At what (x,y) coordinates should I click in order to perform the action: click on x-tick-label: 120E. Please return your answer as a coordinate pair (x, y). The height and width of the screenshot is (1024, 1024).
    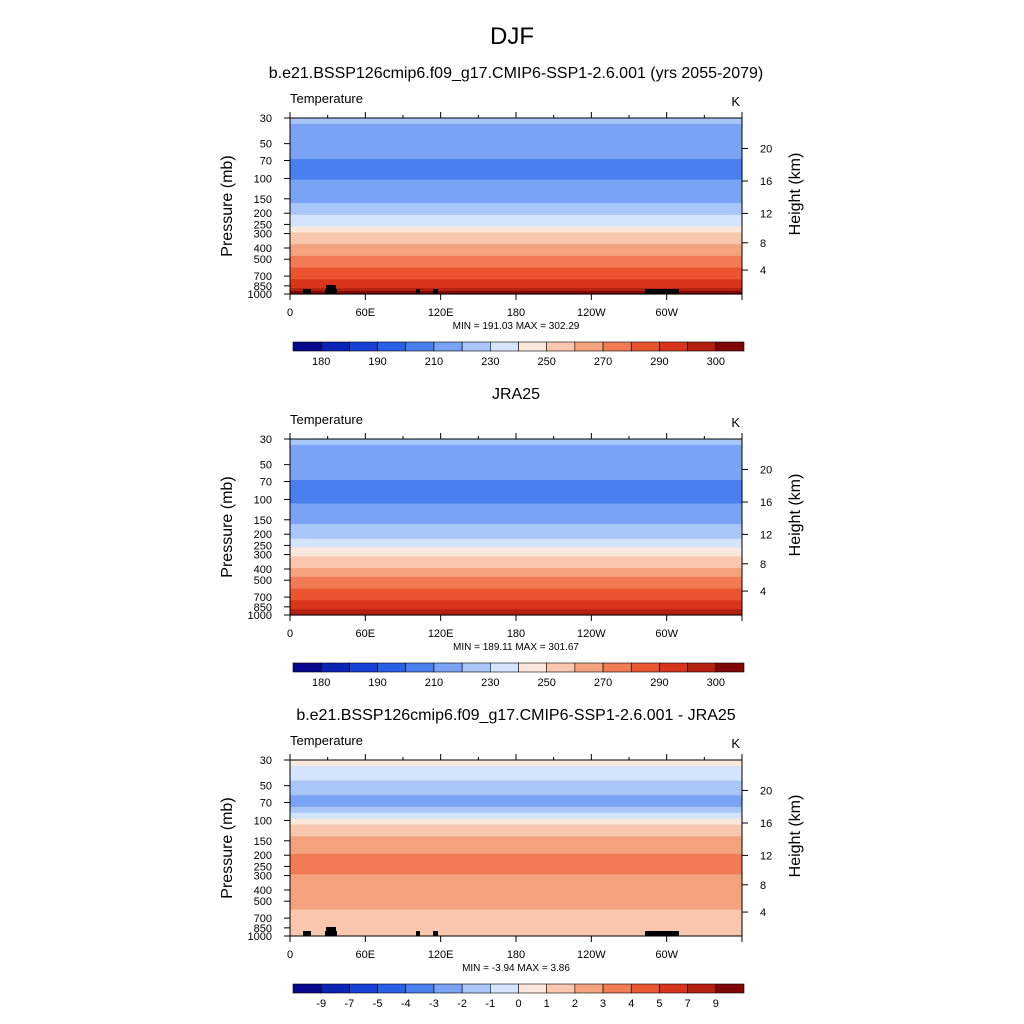
    Looking at the image, I should click on (441, 313).